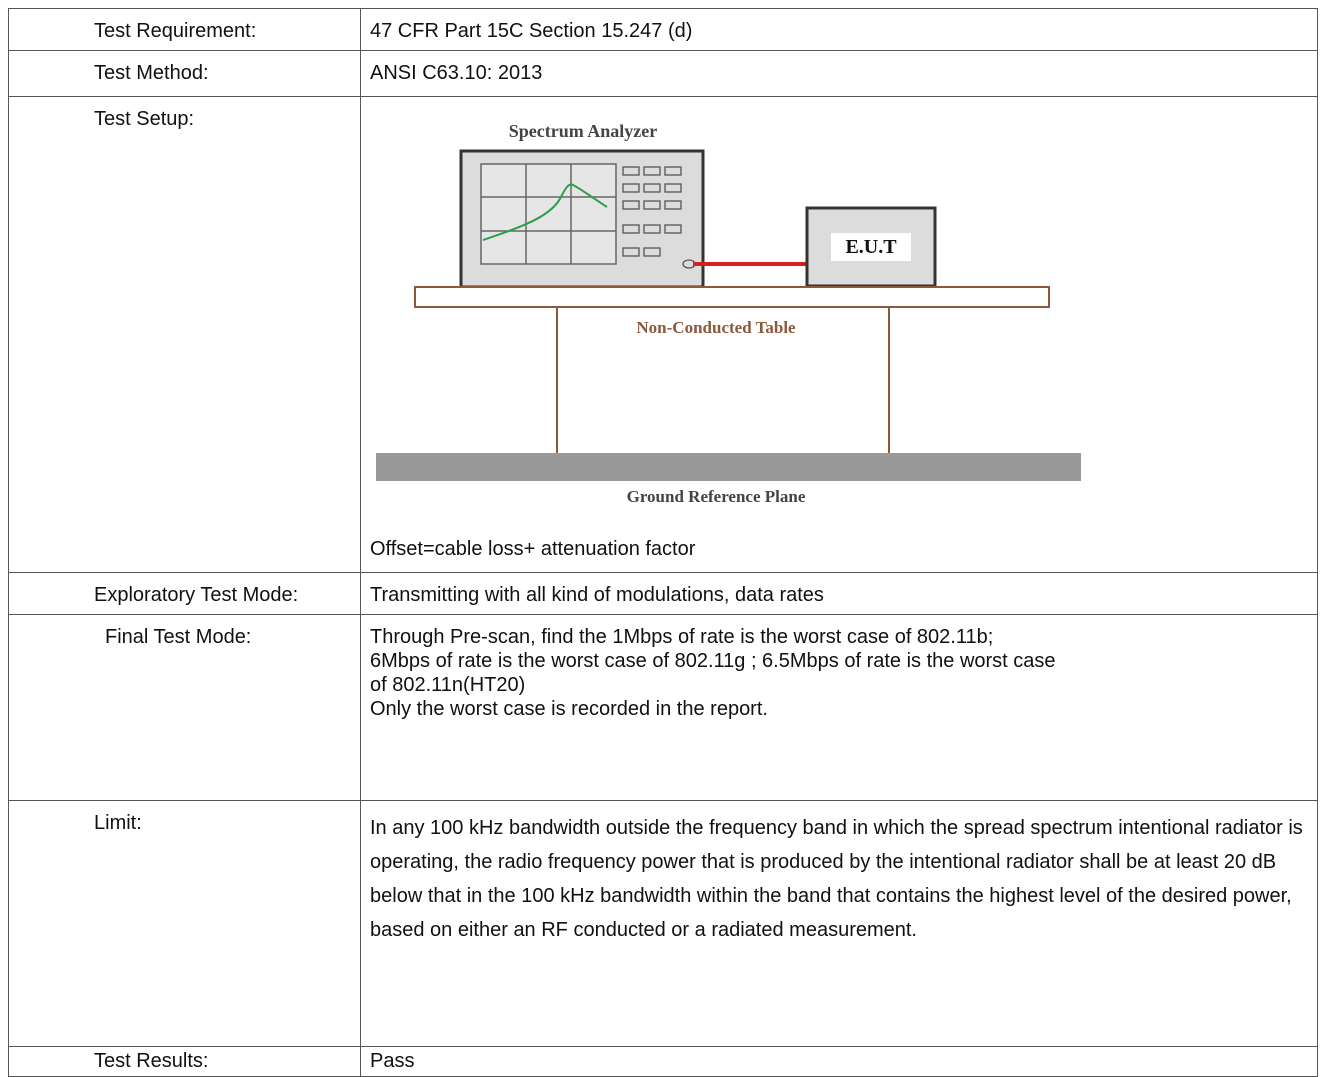 The width and height of the screenshot is (1326, 1077). Describe the element at coordinates (716, 327) in the screenshot. I see `table-label: Non-Conducted Table` at that location.